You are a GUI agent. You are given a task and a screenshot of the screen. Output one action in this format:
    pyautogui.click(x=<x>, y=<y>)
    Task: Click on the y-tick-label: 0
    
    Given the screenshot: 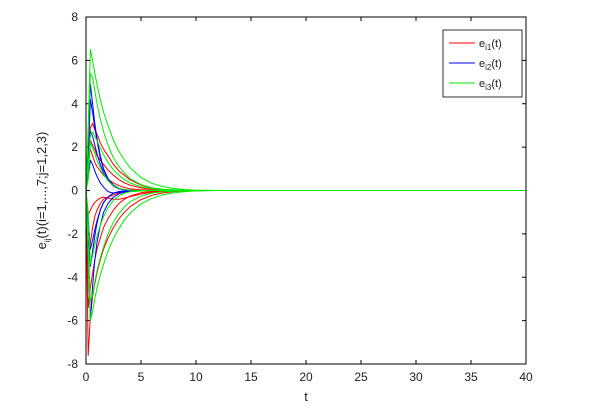 What is the action you would take?
    pyautogui.click(x=74, y=191)
    